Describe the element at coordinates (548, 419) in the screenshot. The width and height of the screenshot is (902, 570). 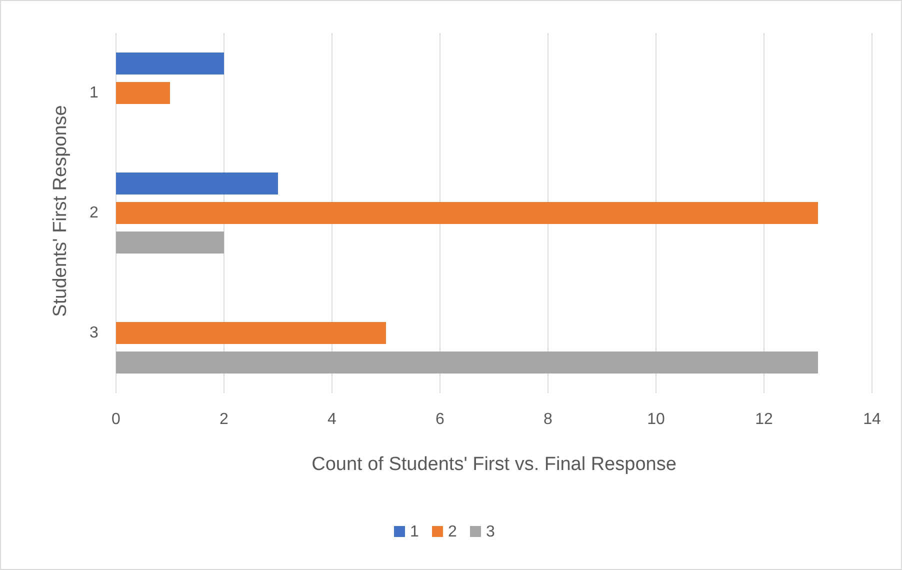
I see `x-tick-label: 8` at that location.